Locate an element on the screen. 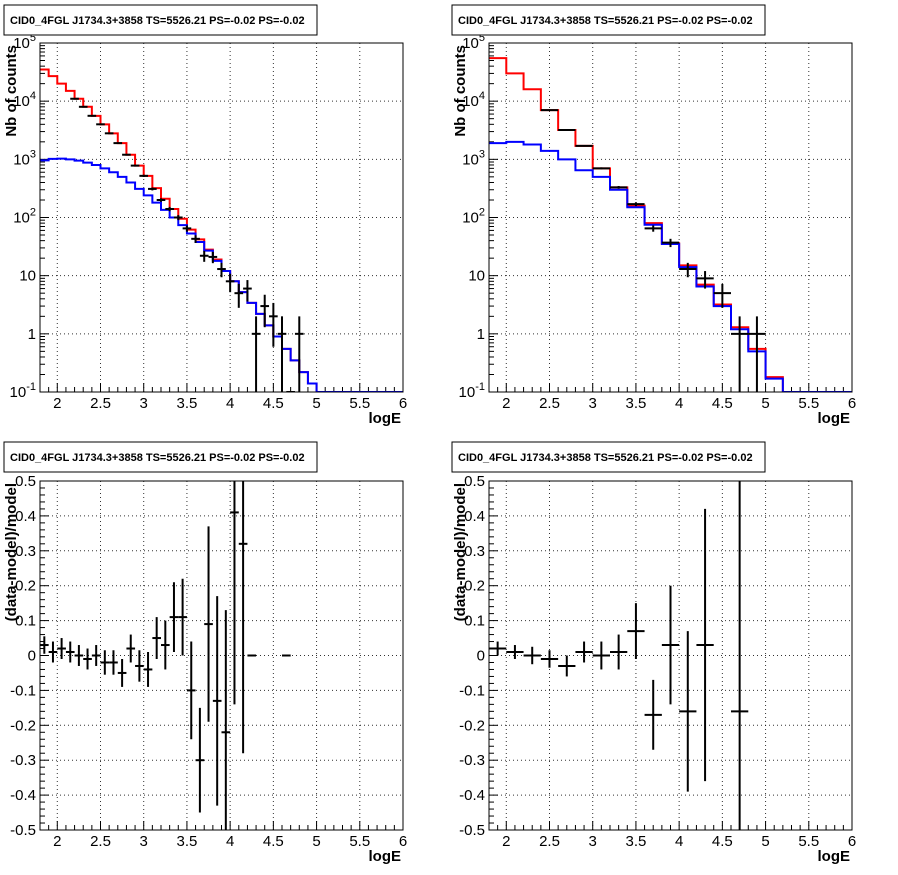  y-tick-label: -0.1 is located at coordinates (23, 690).